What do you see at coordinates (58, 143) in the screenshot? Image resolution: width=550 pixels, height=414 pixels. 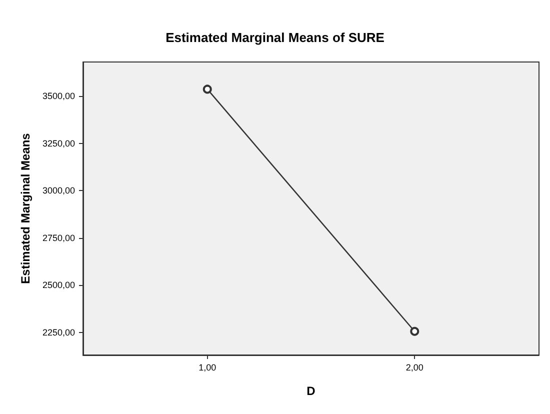 I see `y-tick-label: 3250,00` at bounding box center [58, 143].